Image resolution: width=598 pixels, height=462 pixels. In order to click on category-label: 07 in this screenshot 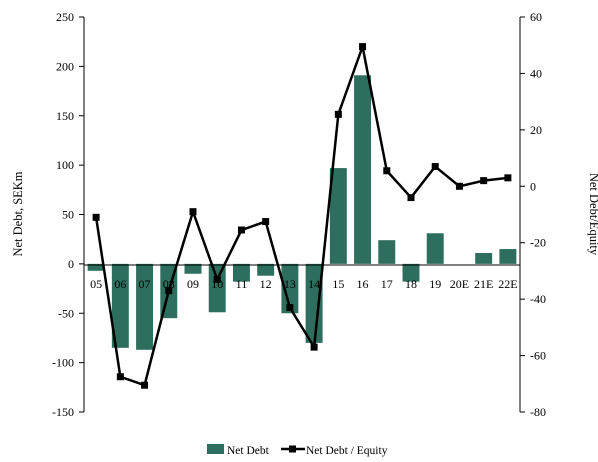, I will do `click(145, 284)`.